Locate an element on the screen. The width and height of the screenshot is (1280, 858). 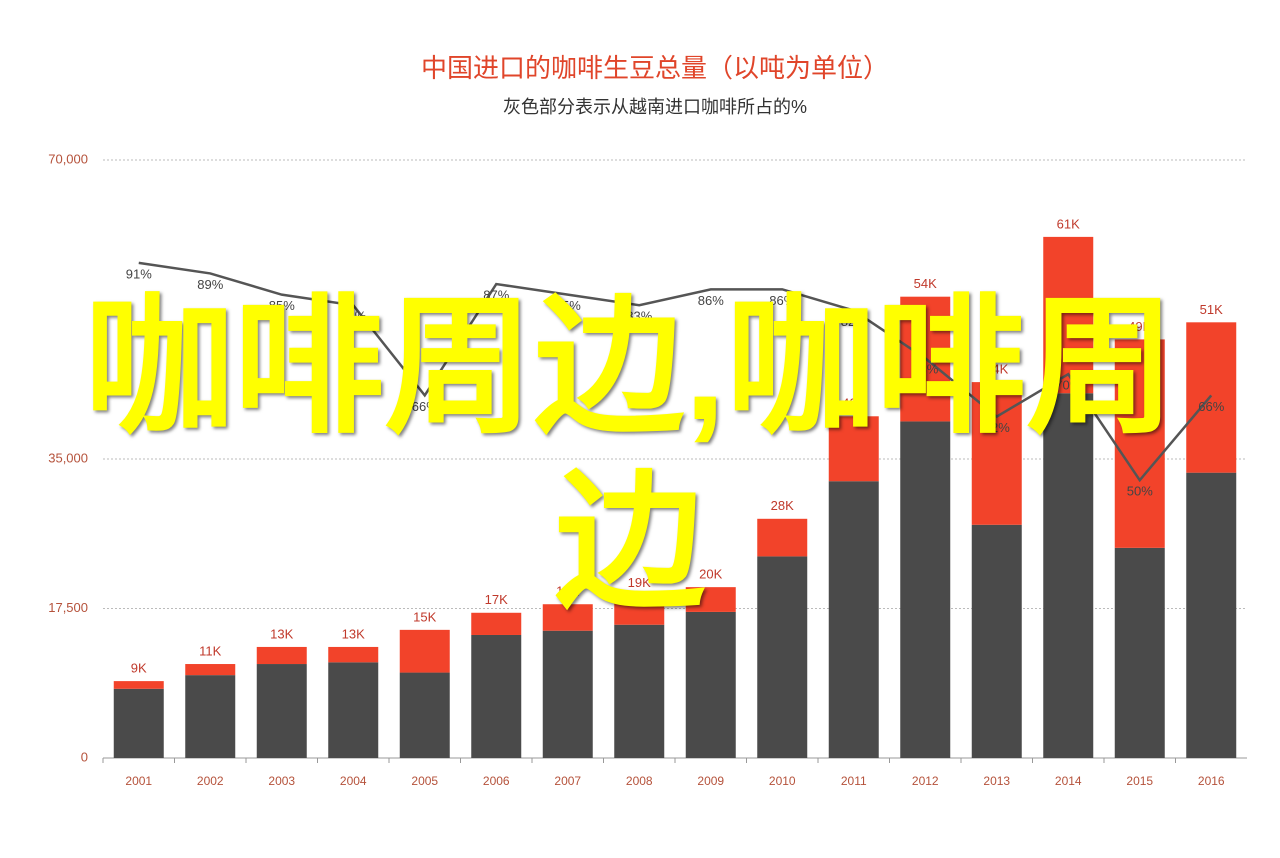
y-tick-label: 70,000 is located at coordinates (68, 158).